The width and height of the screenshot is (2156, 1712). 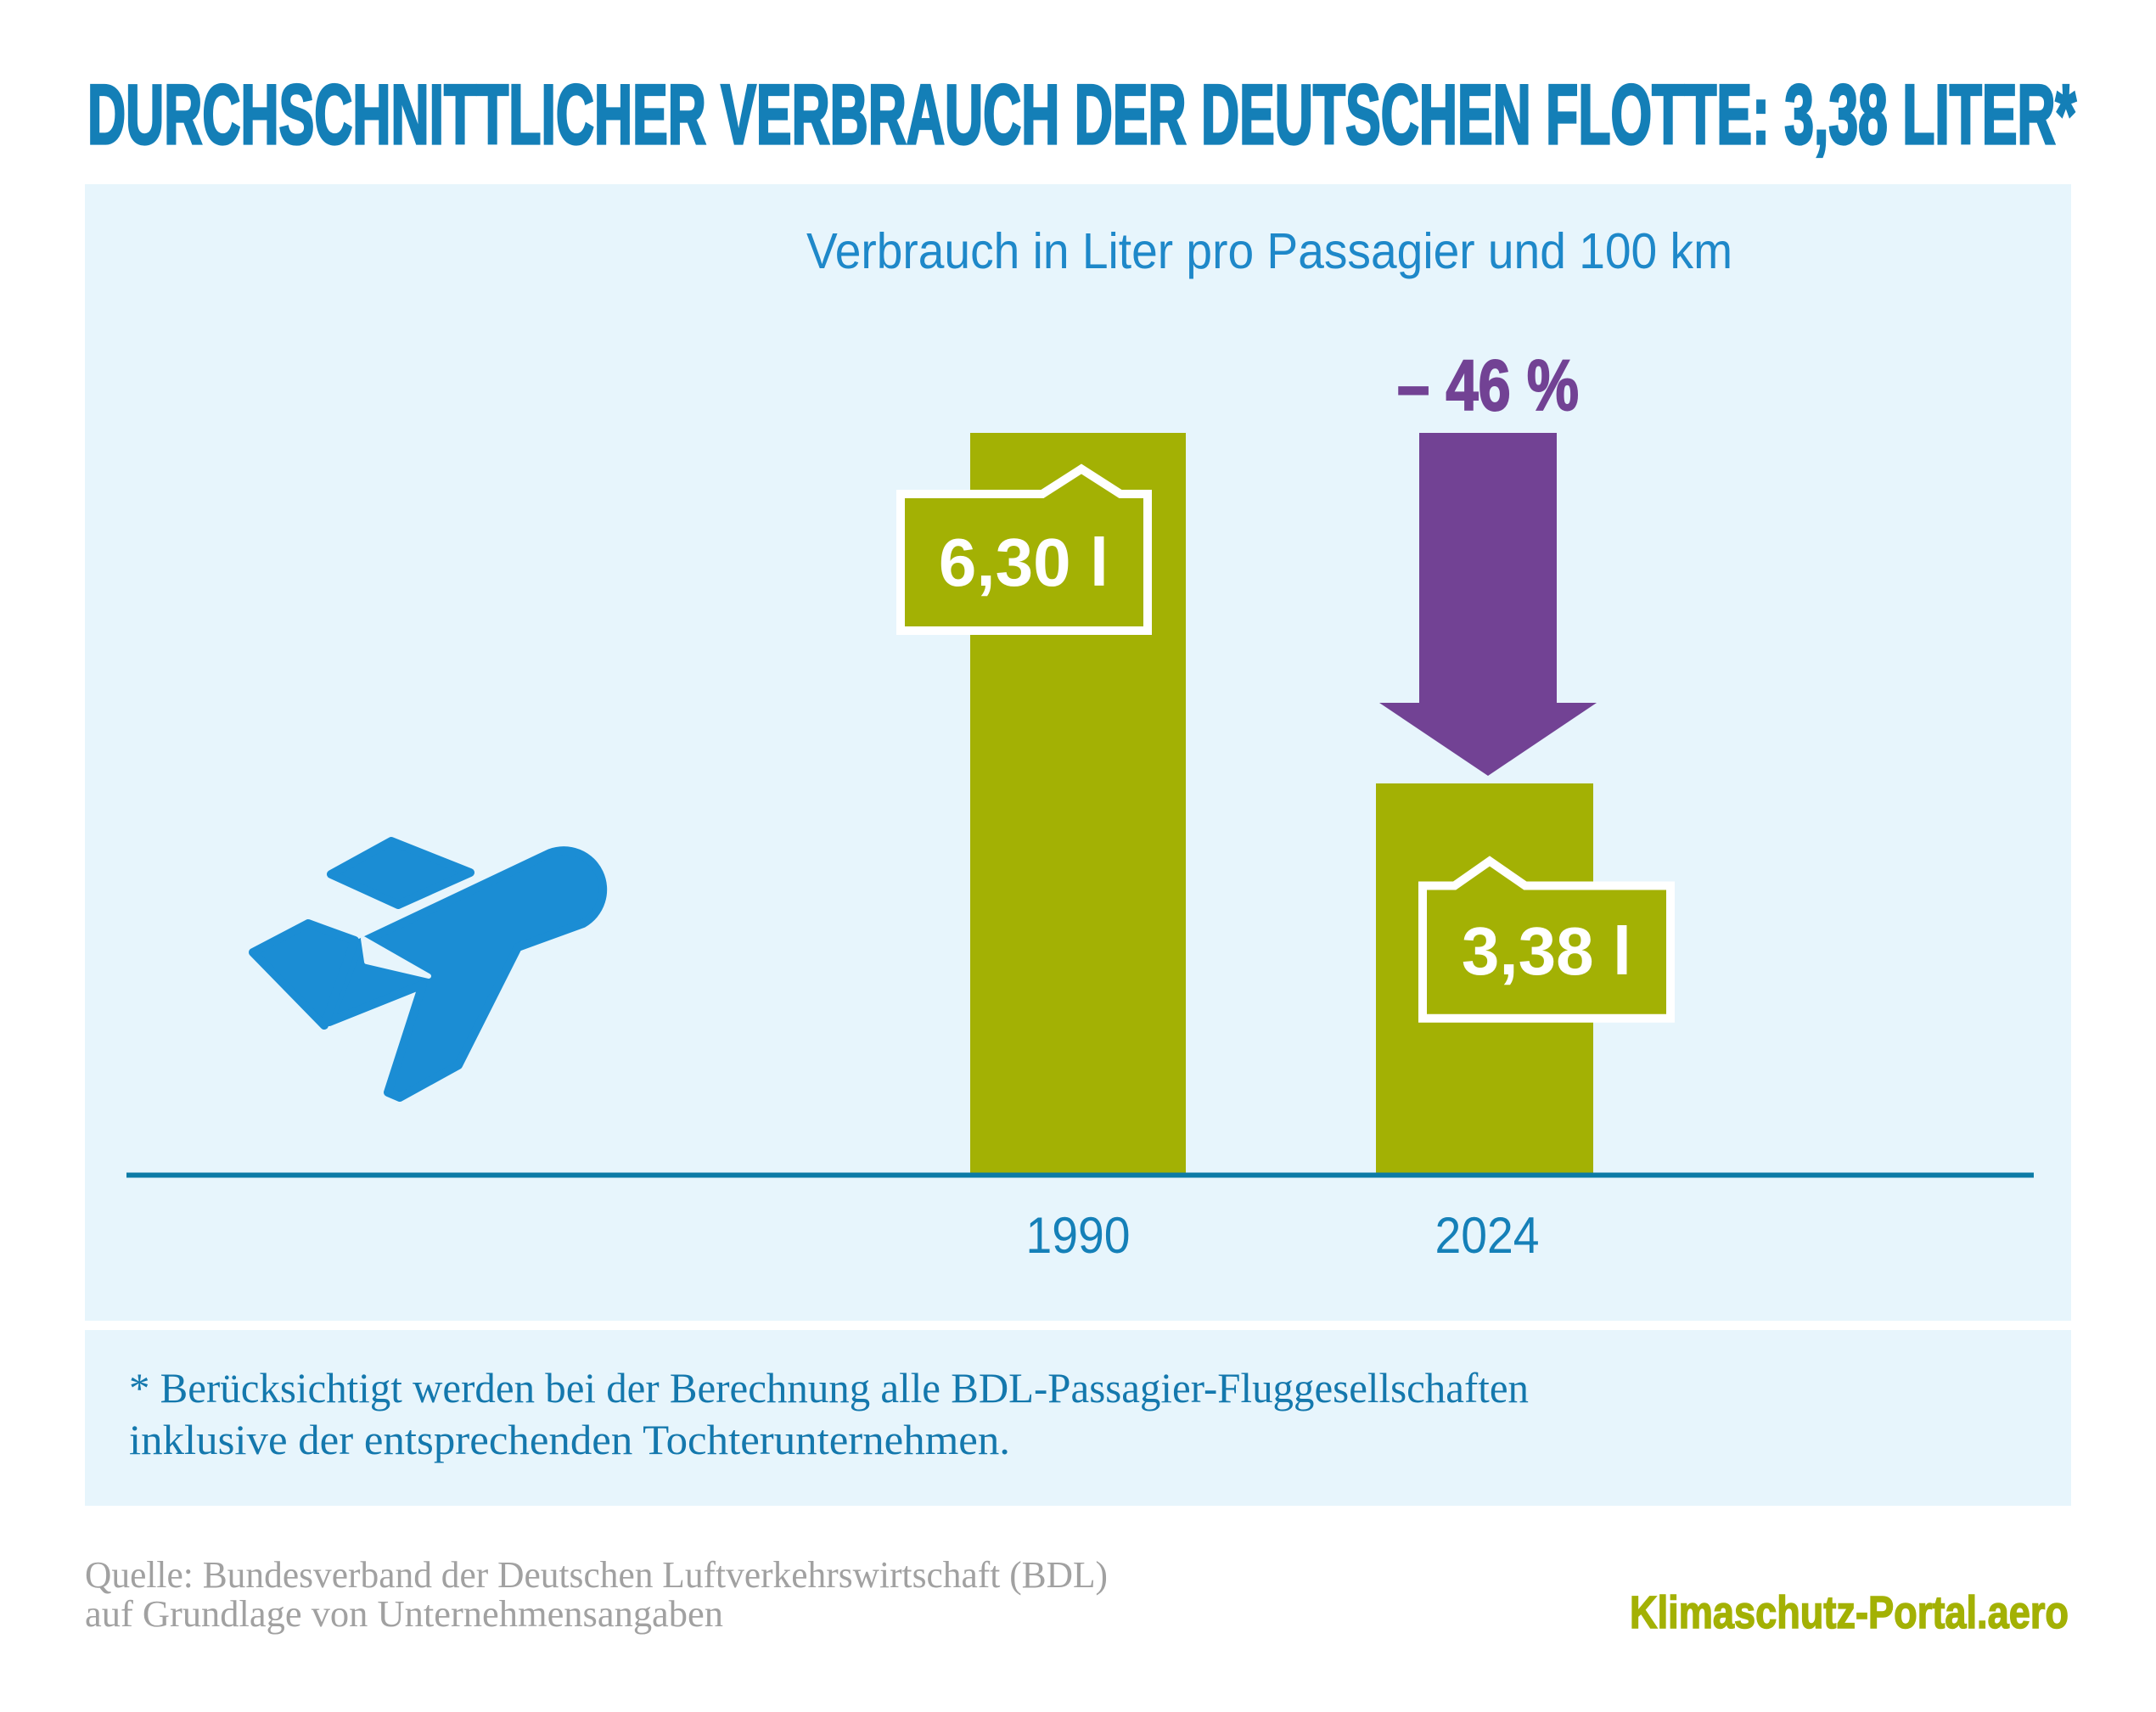 I want to click on svg-text: – 46 %, so click(x=1488, y=385).